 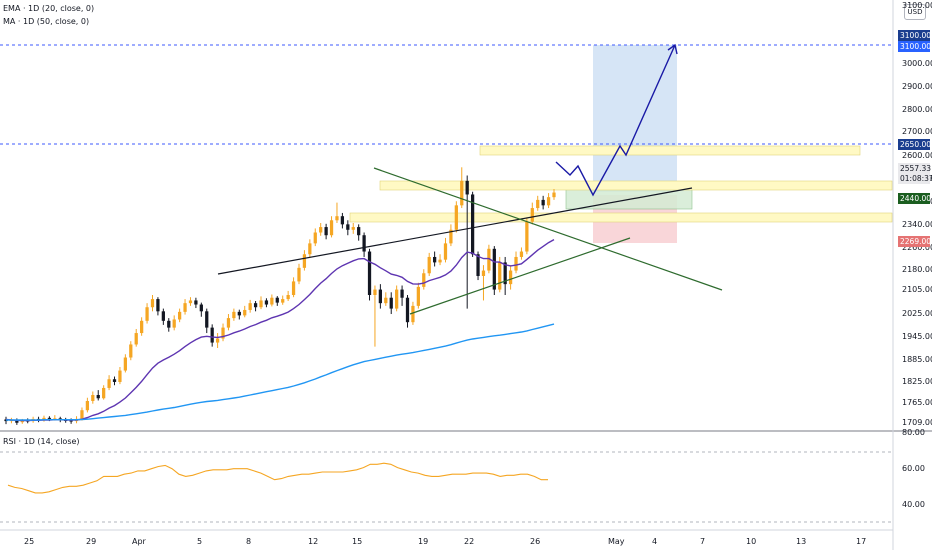 What do you see at coordinates (615, 120) in the screenshot?
I see `forecast-path` at bounding box center [615, 120].